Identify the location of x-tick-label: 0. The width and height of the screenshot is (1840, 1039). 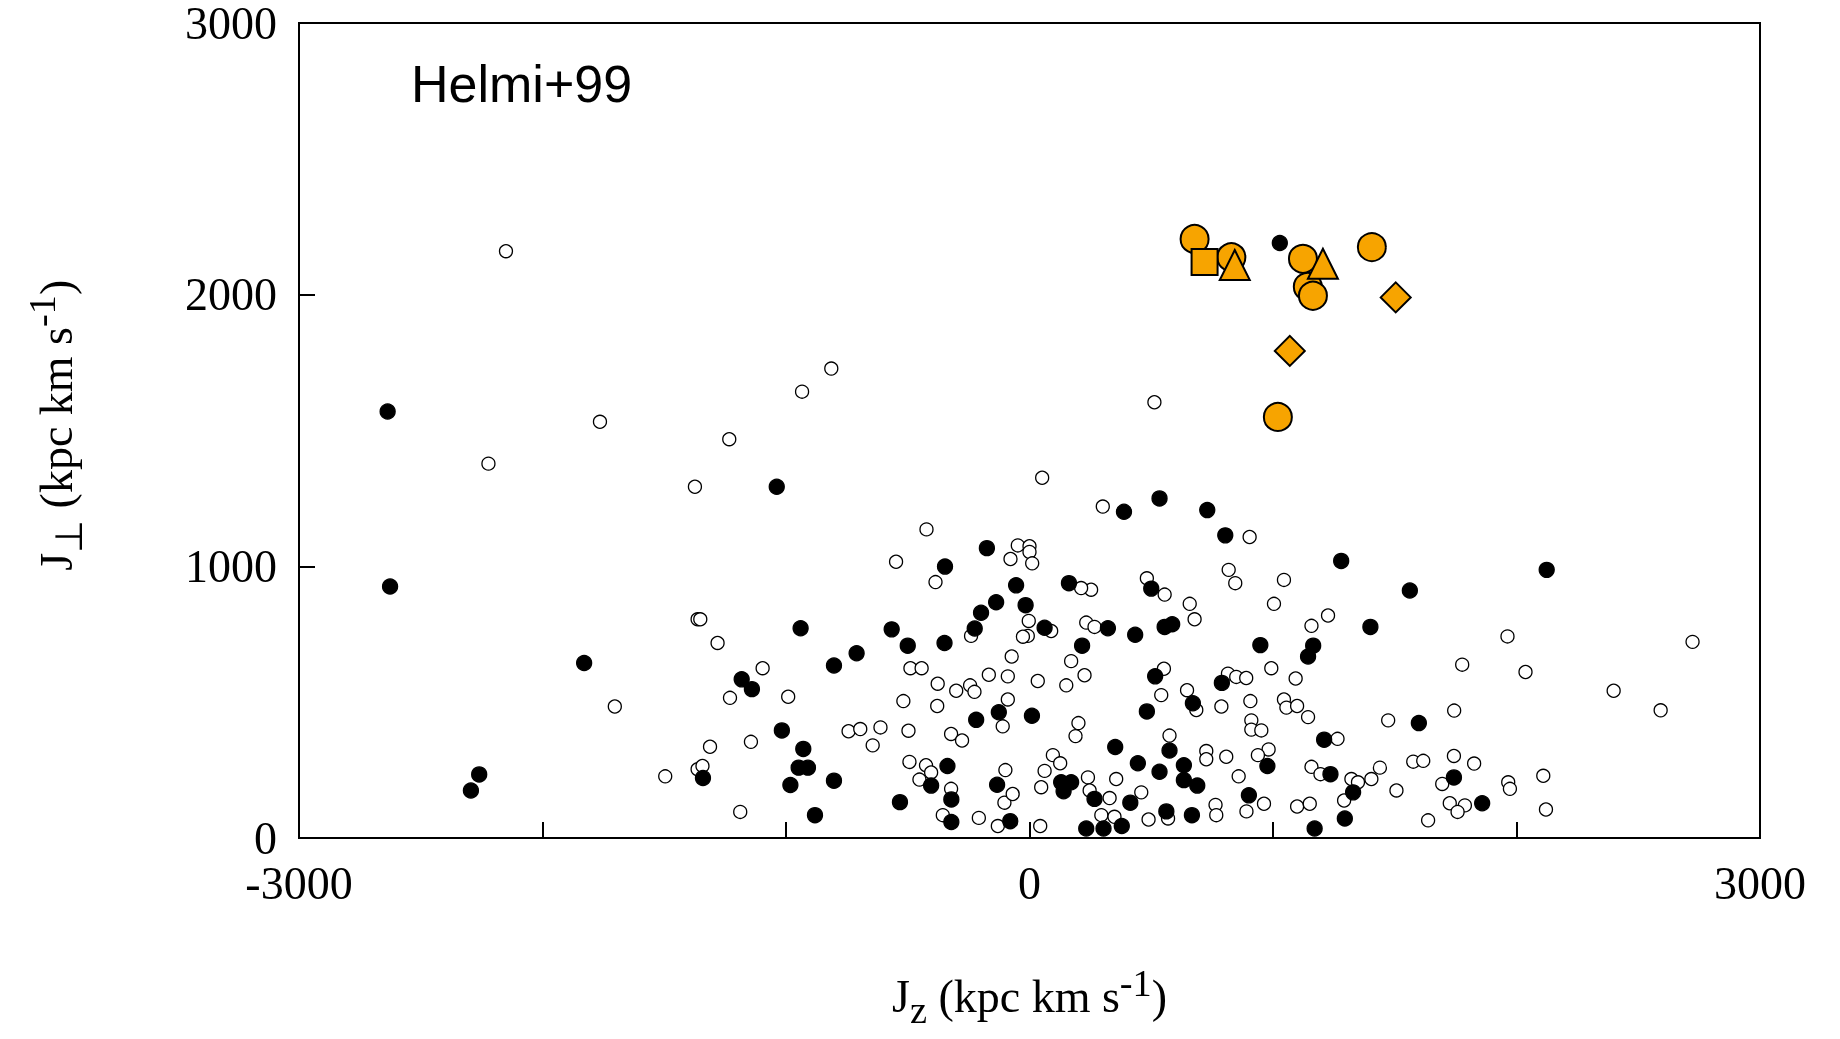
(1029, 883).